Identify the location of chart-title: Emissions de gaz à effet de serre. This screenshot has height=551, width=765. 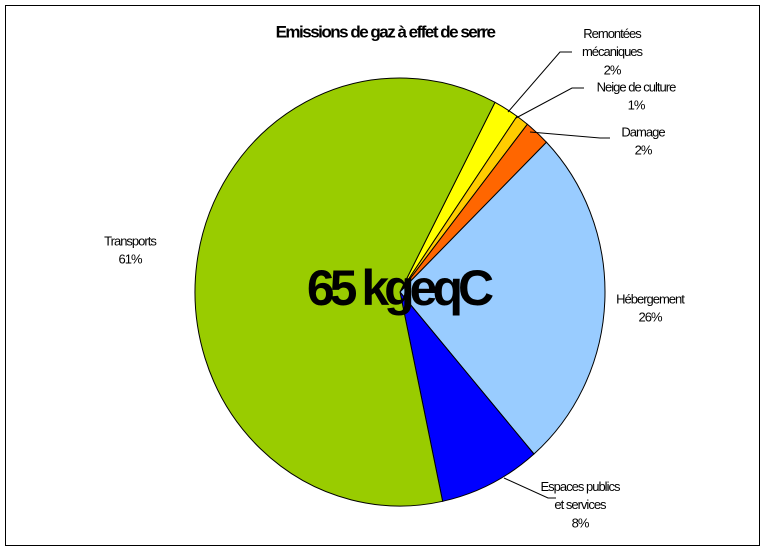
(386, 31).